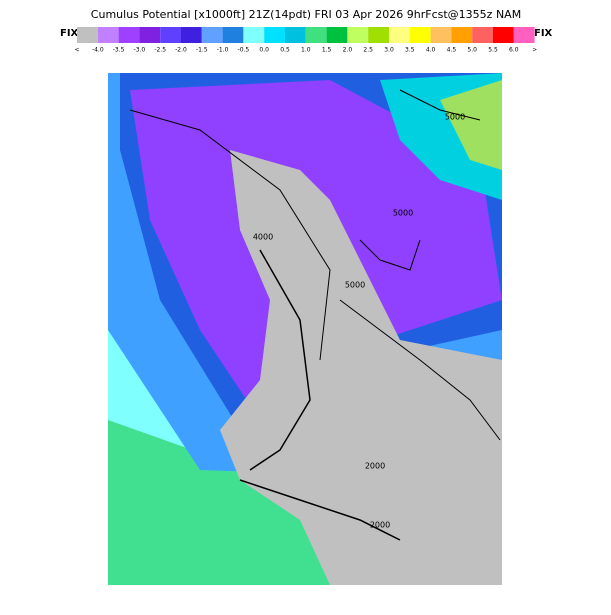 This screenshot has width=611, height=615. What do you see at coordinates (368, 50) in the screenshot?
I see `legend-label: 2.5` at bounding box center [368, 50].